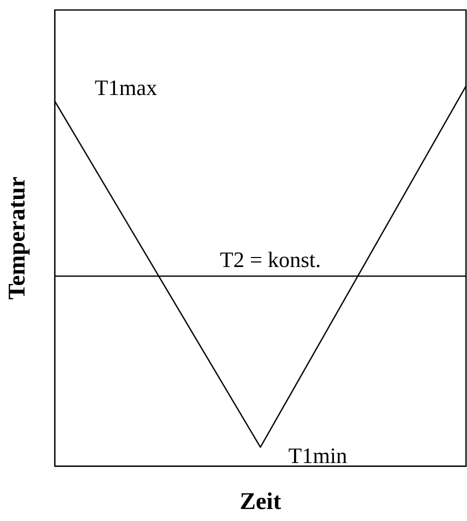 The height and width of the screenshot is (521, 467). What do you see at coordinates (261, 501) in the screenshot?
I see `x-axis-title: Zeit` at bounding box center [261, 501].